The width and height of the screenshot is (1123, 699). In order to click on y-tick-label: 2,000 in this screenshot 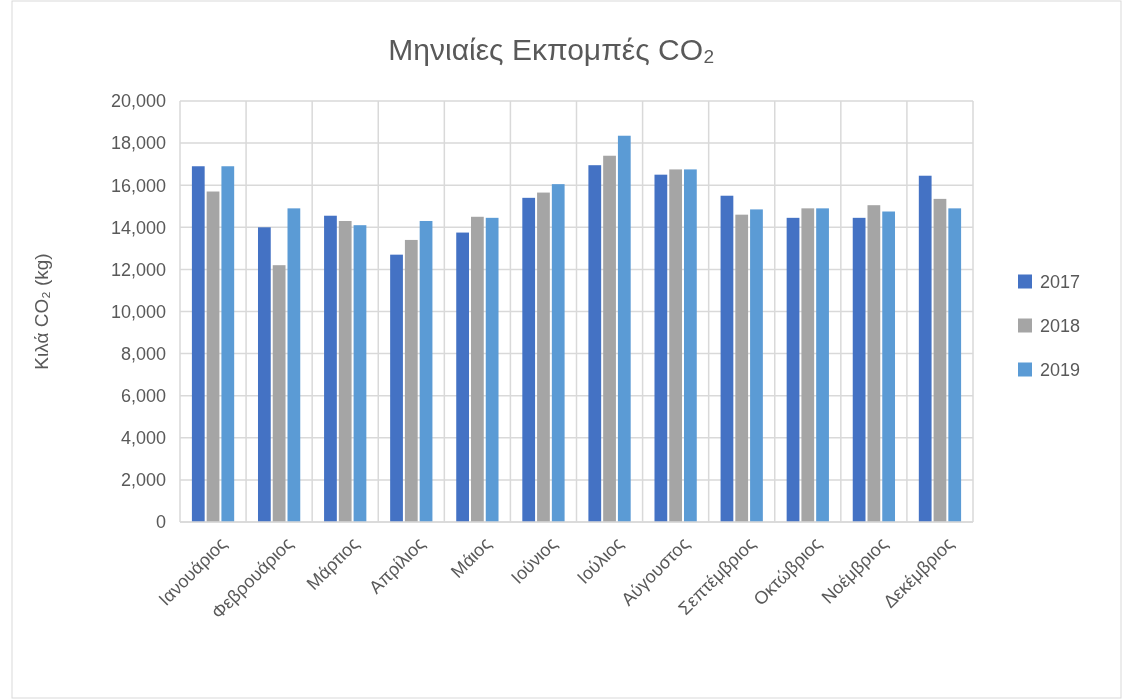, I will do `click(143, 480)`.